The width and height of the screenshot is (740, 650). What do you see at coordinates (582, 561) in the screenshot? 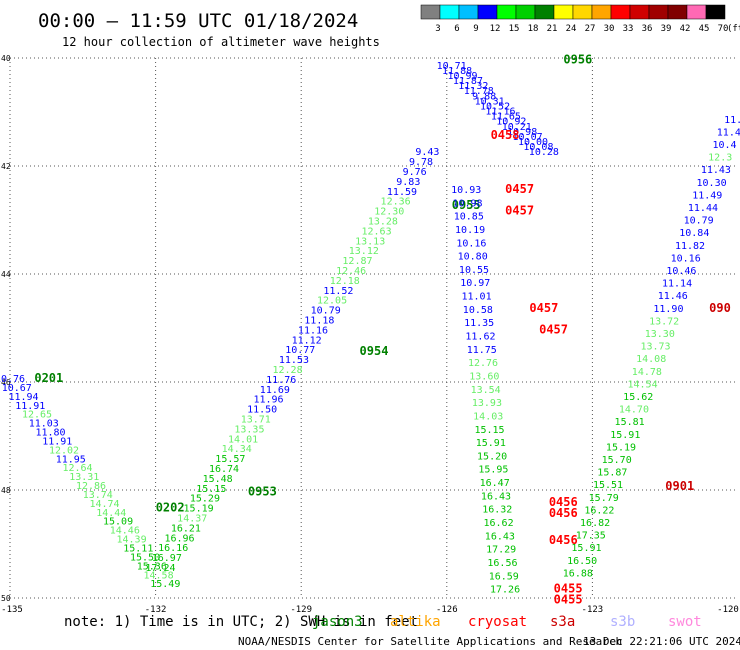
I see `wave-height-value: 16.50` at bounding box center [582, 561].